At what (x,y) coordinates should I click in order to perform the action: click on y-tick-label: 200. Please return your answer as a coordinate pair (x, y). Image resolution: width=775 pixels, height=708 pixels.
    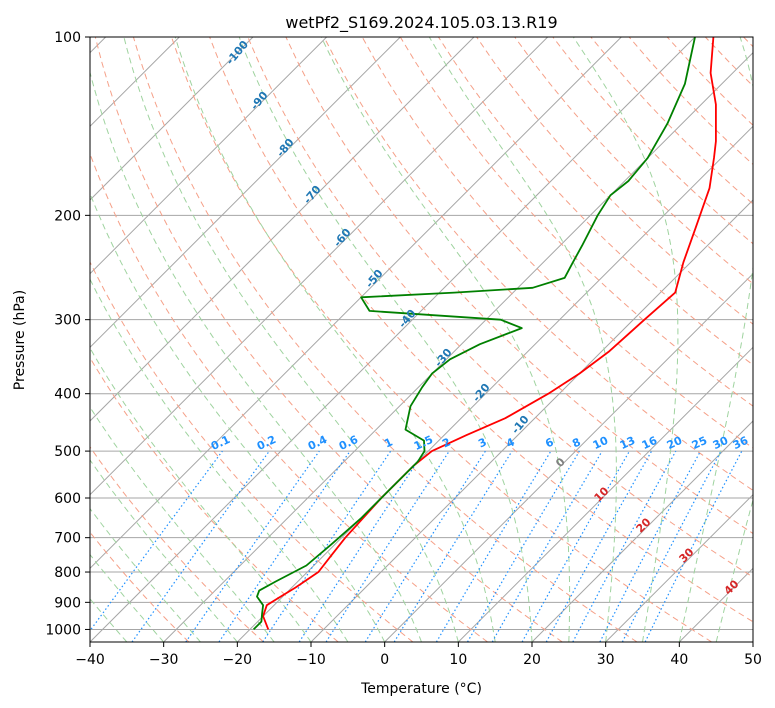
    Looking at the image, I should click on (67, 216).